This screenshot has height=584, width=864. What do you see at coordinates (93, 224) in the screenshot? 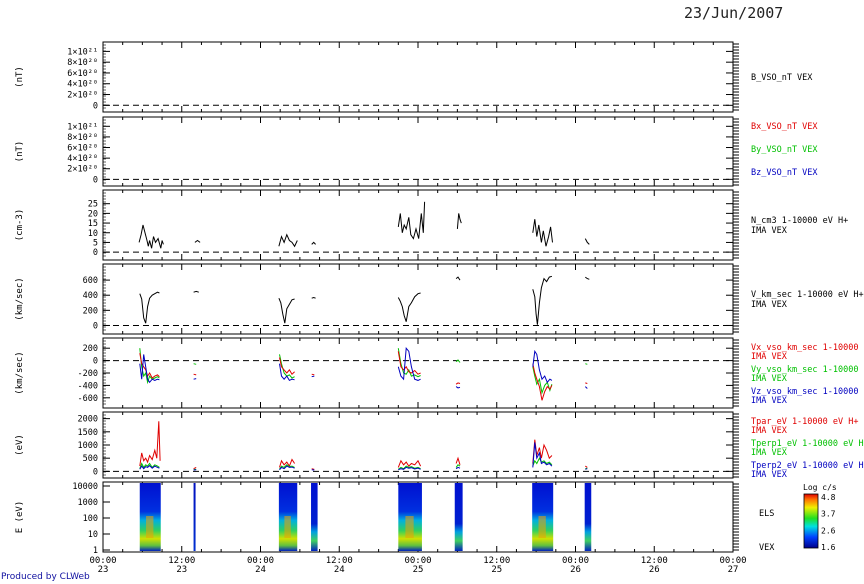
I see `y-tick-label: 15` at bounding box center [93, 224].